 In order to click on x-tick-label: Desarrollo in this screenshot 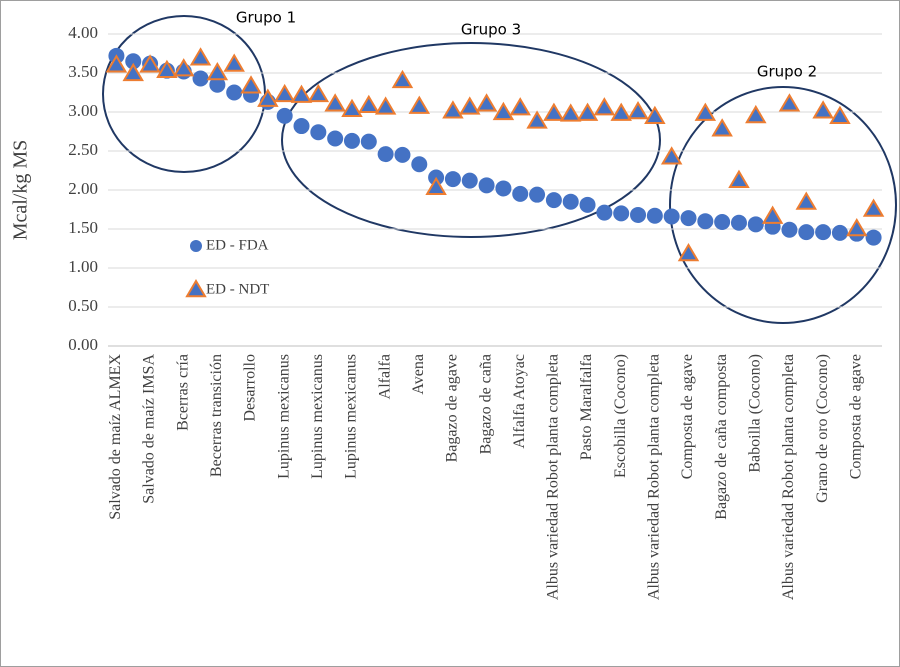, I will do `click(250, 388)`.